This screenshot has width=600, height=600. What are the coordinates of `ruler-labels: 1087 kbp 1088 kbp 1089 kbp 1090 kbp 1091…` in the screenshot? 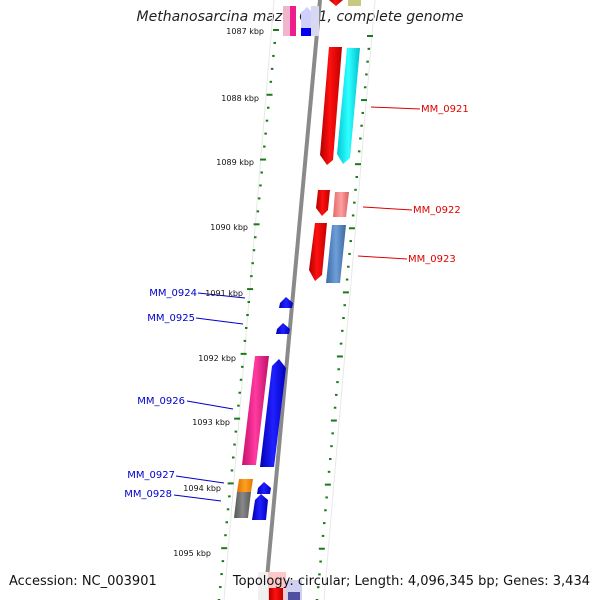 It's located at (218, 292).